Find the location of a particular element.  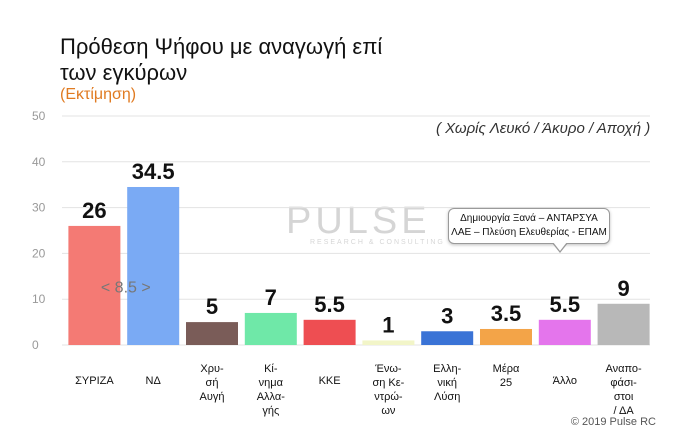

watermark-logo-text: PULSE is located at coordinates (358, 221).